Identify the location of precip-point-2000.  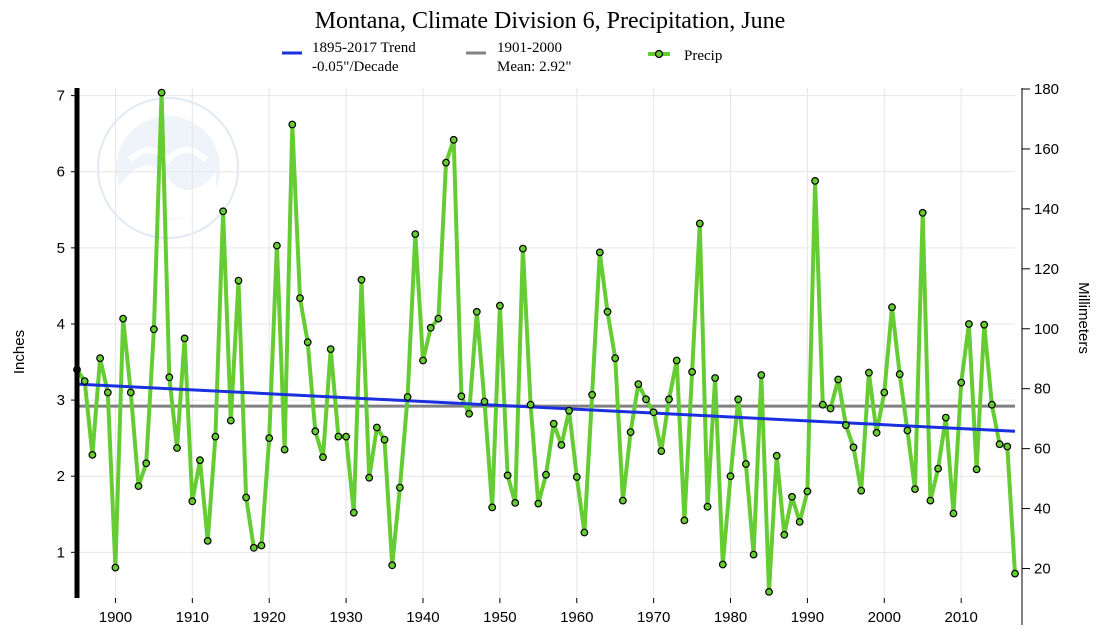
(884, 392).